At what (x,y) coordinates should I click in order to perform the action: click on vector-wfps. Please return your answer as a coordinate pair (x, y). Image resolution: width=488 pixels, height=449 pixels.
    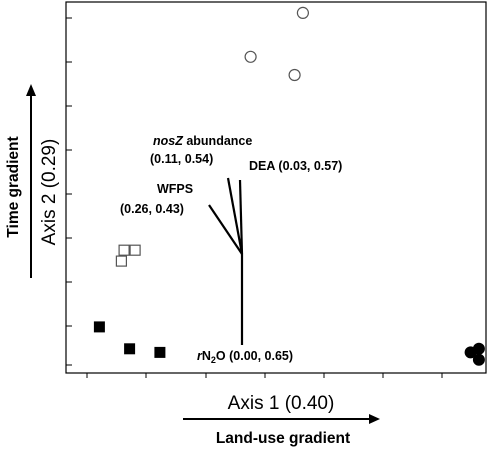
    Looking at the image, I should click on (225, 229).